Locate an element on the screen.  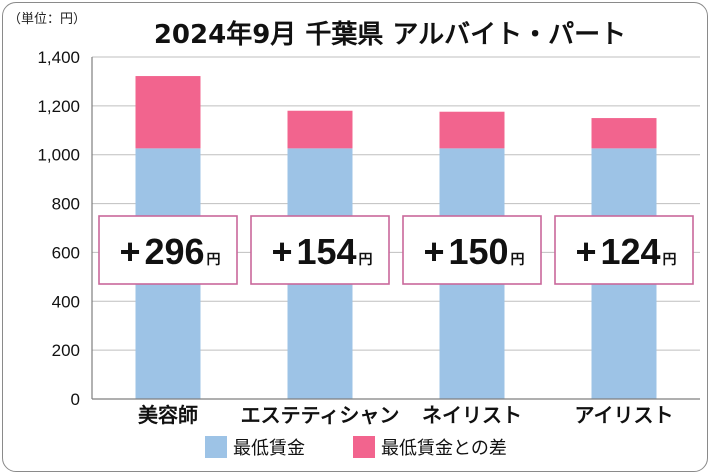
y-tick-label: 1,400 is located at coordinates (58, 57).